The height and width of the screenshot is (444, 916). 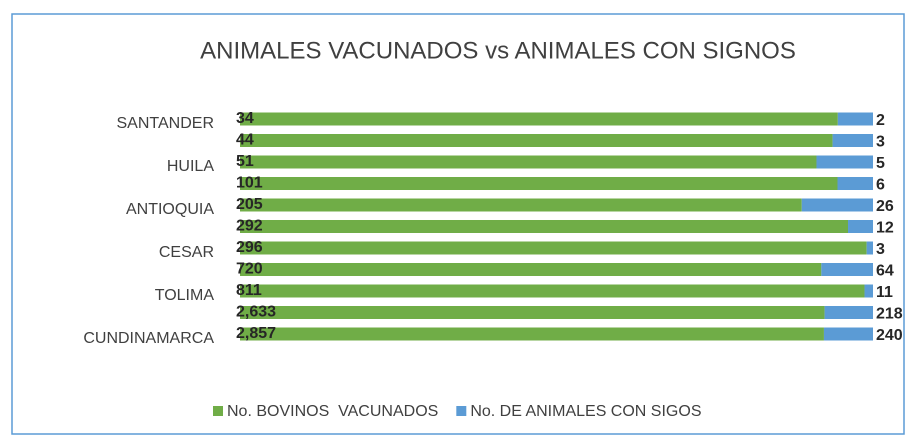 What do you see at coordinates (249, 247) in the screenshot?
I see `data-label: 296` at bounding box center [249, 247].